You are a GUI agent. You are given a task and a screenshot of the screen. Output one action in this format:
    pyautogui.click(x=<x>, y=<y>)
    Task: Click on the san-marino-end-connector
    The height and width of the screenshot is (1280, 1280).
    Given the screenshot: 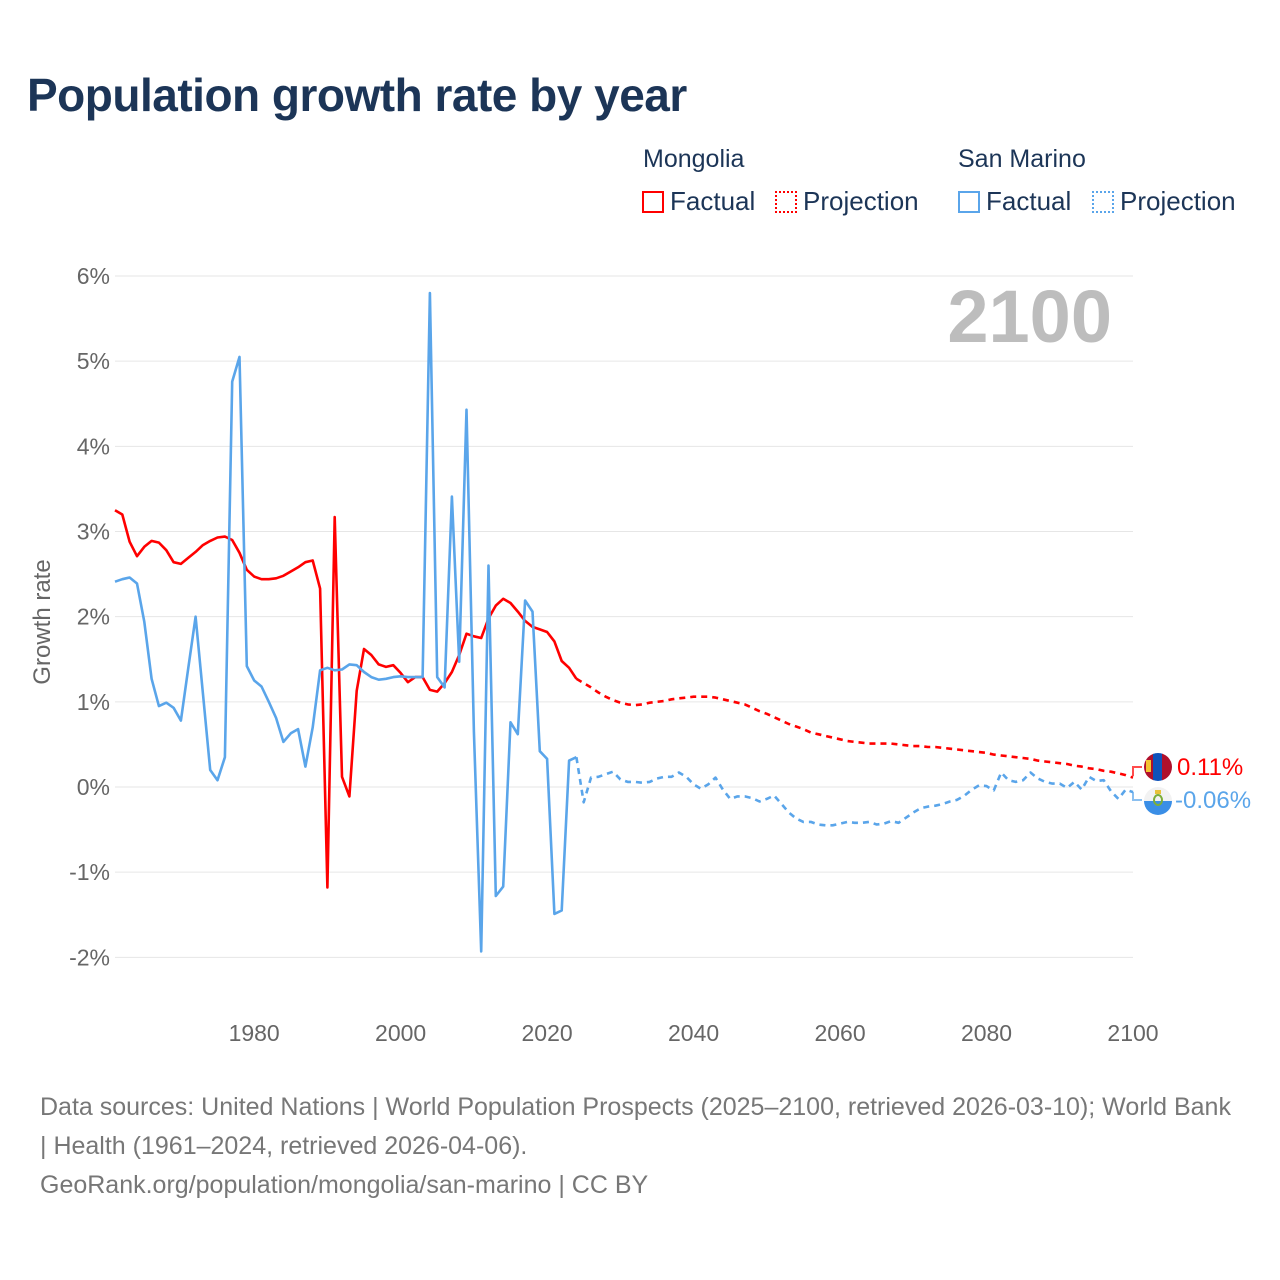 What is the action you would take?
    pyautogui.click(x=1137, y=796)
    